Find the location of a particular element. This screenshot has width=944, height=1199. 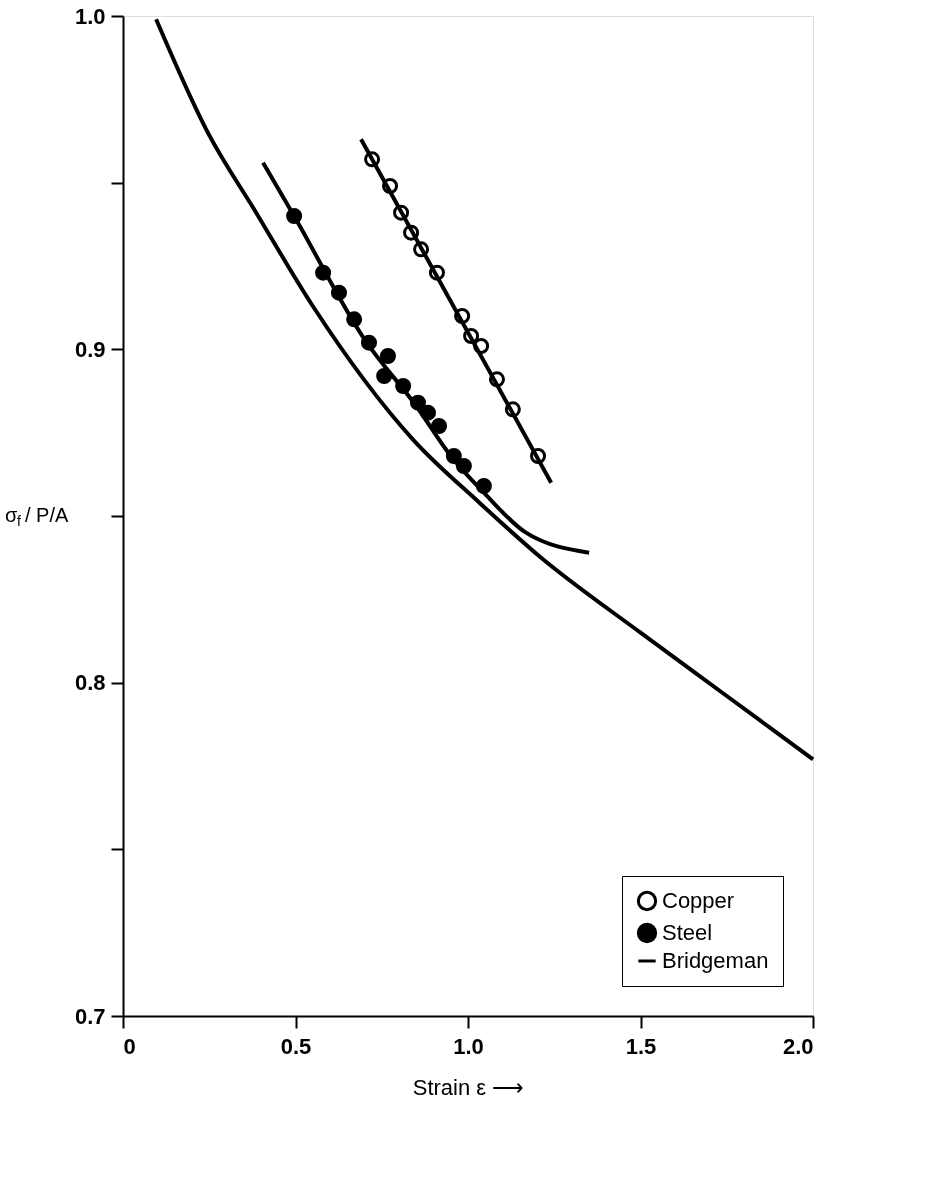

line-series is located at coordinates (426, 357).